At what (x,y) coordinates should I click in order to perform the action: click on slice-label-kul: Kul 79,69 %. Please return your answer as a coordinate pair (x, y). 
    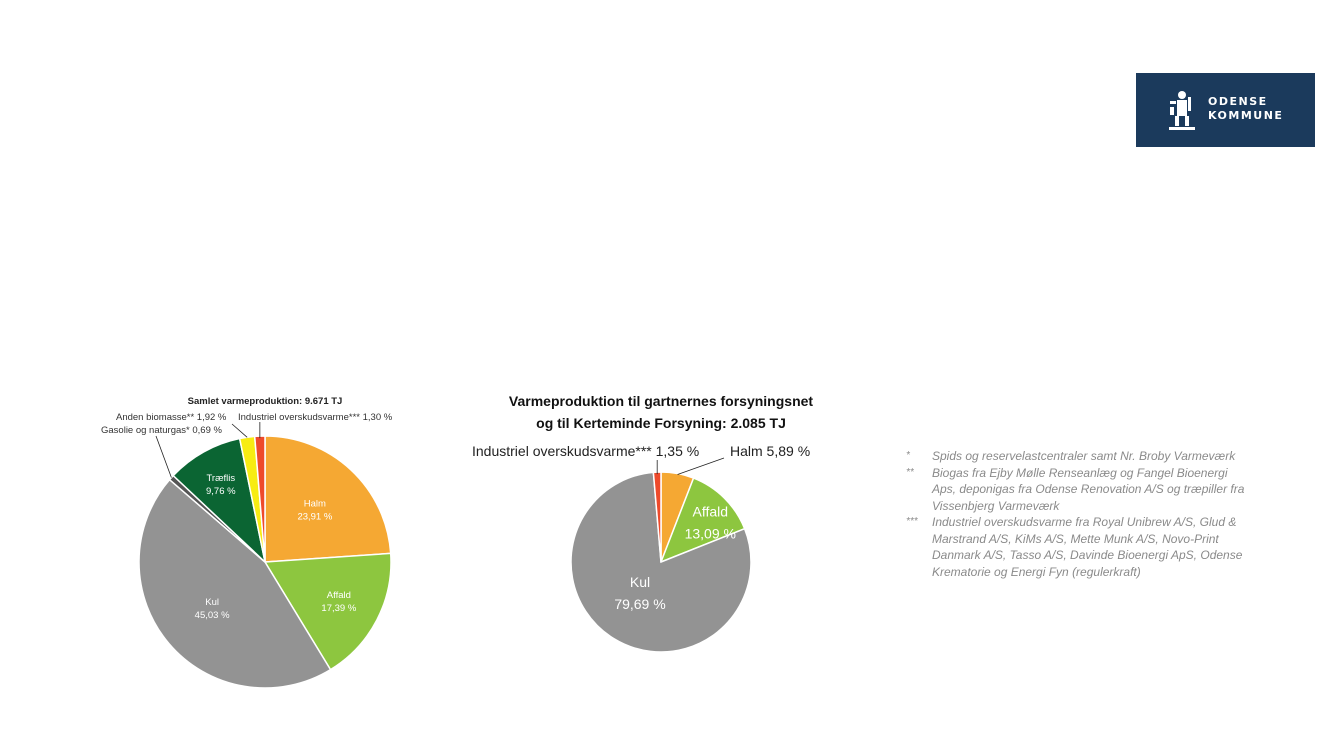
    Looking at the image, I should click on (639, 593).